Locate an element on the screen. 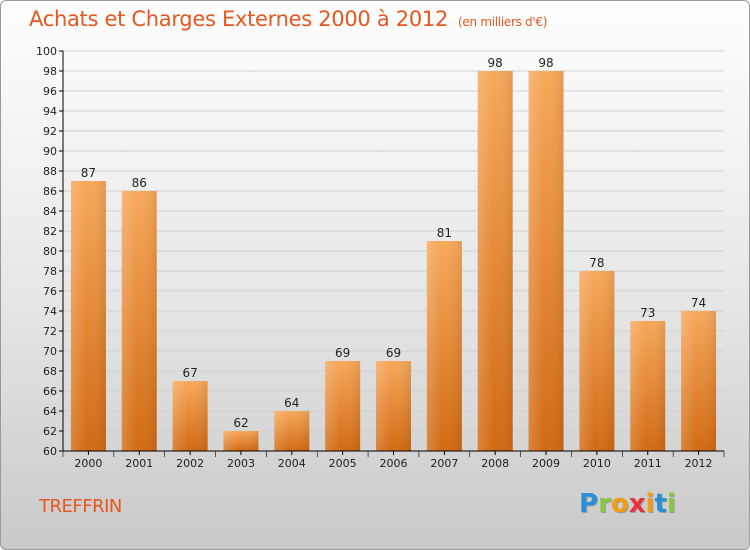 The width and height of the screenshot is (750, 550). y-tick-label: 74 is located at coordinates (50, 311).